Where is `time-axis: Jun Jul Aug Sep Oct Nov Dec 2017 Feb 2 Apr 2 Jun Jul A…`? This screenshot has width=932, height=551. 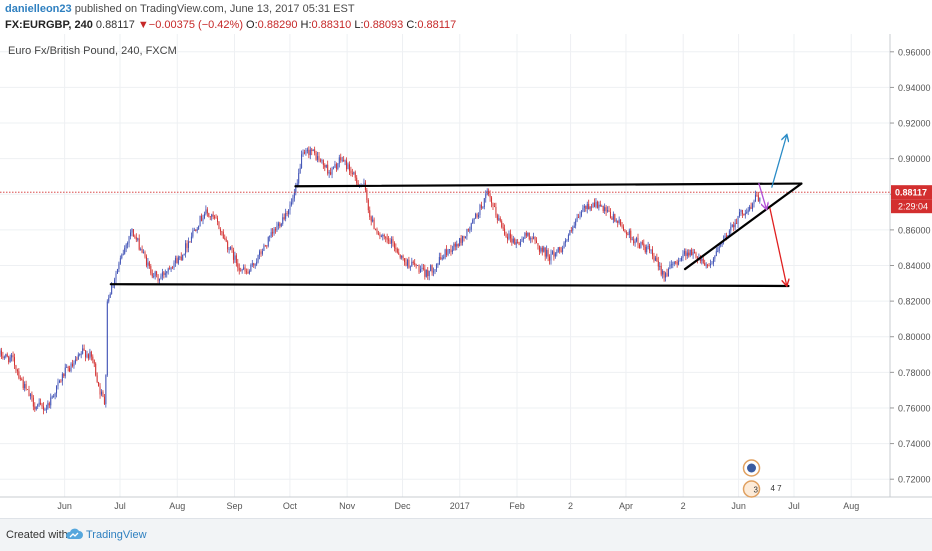
time-axis: Jun Jul Aug Sep Oct Nov Dec 2017 Feb 2 Apr 2 Jun Jul A… is located at coordinates (458, 506).